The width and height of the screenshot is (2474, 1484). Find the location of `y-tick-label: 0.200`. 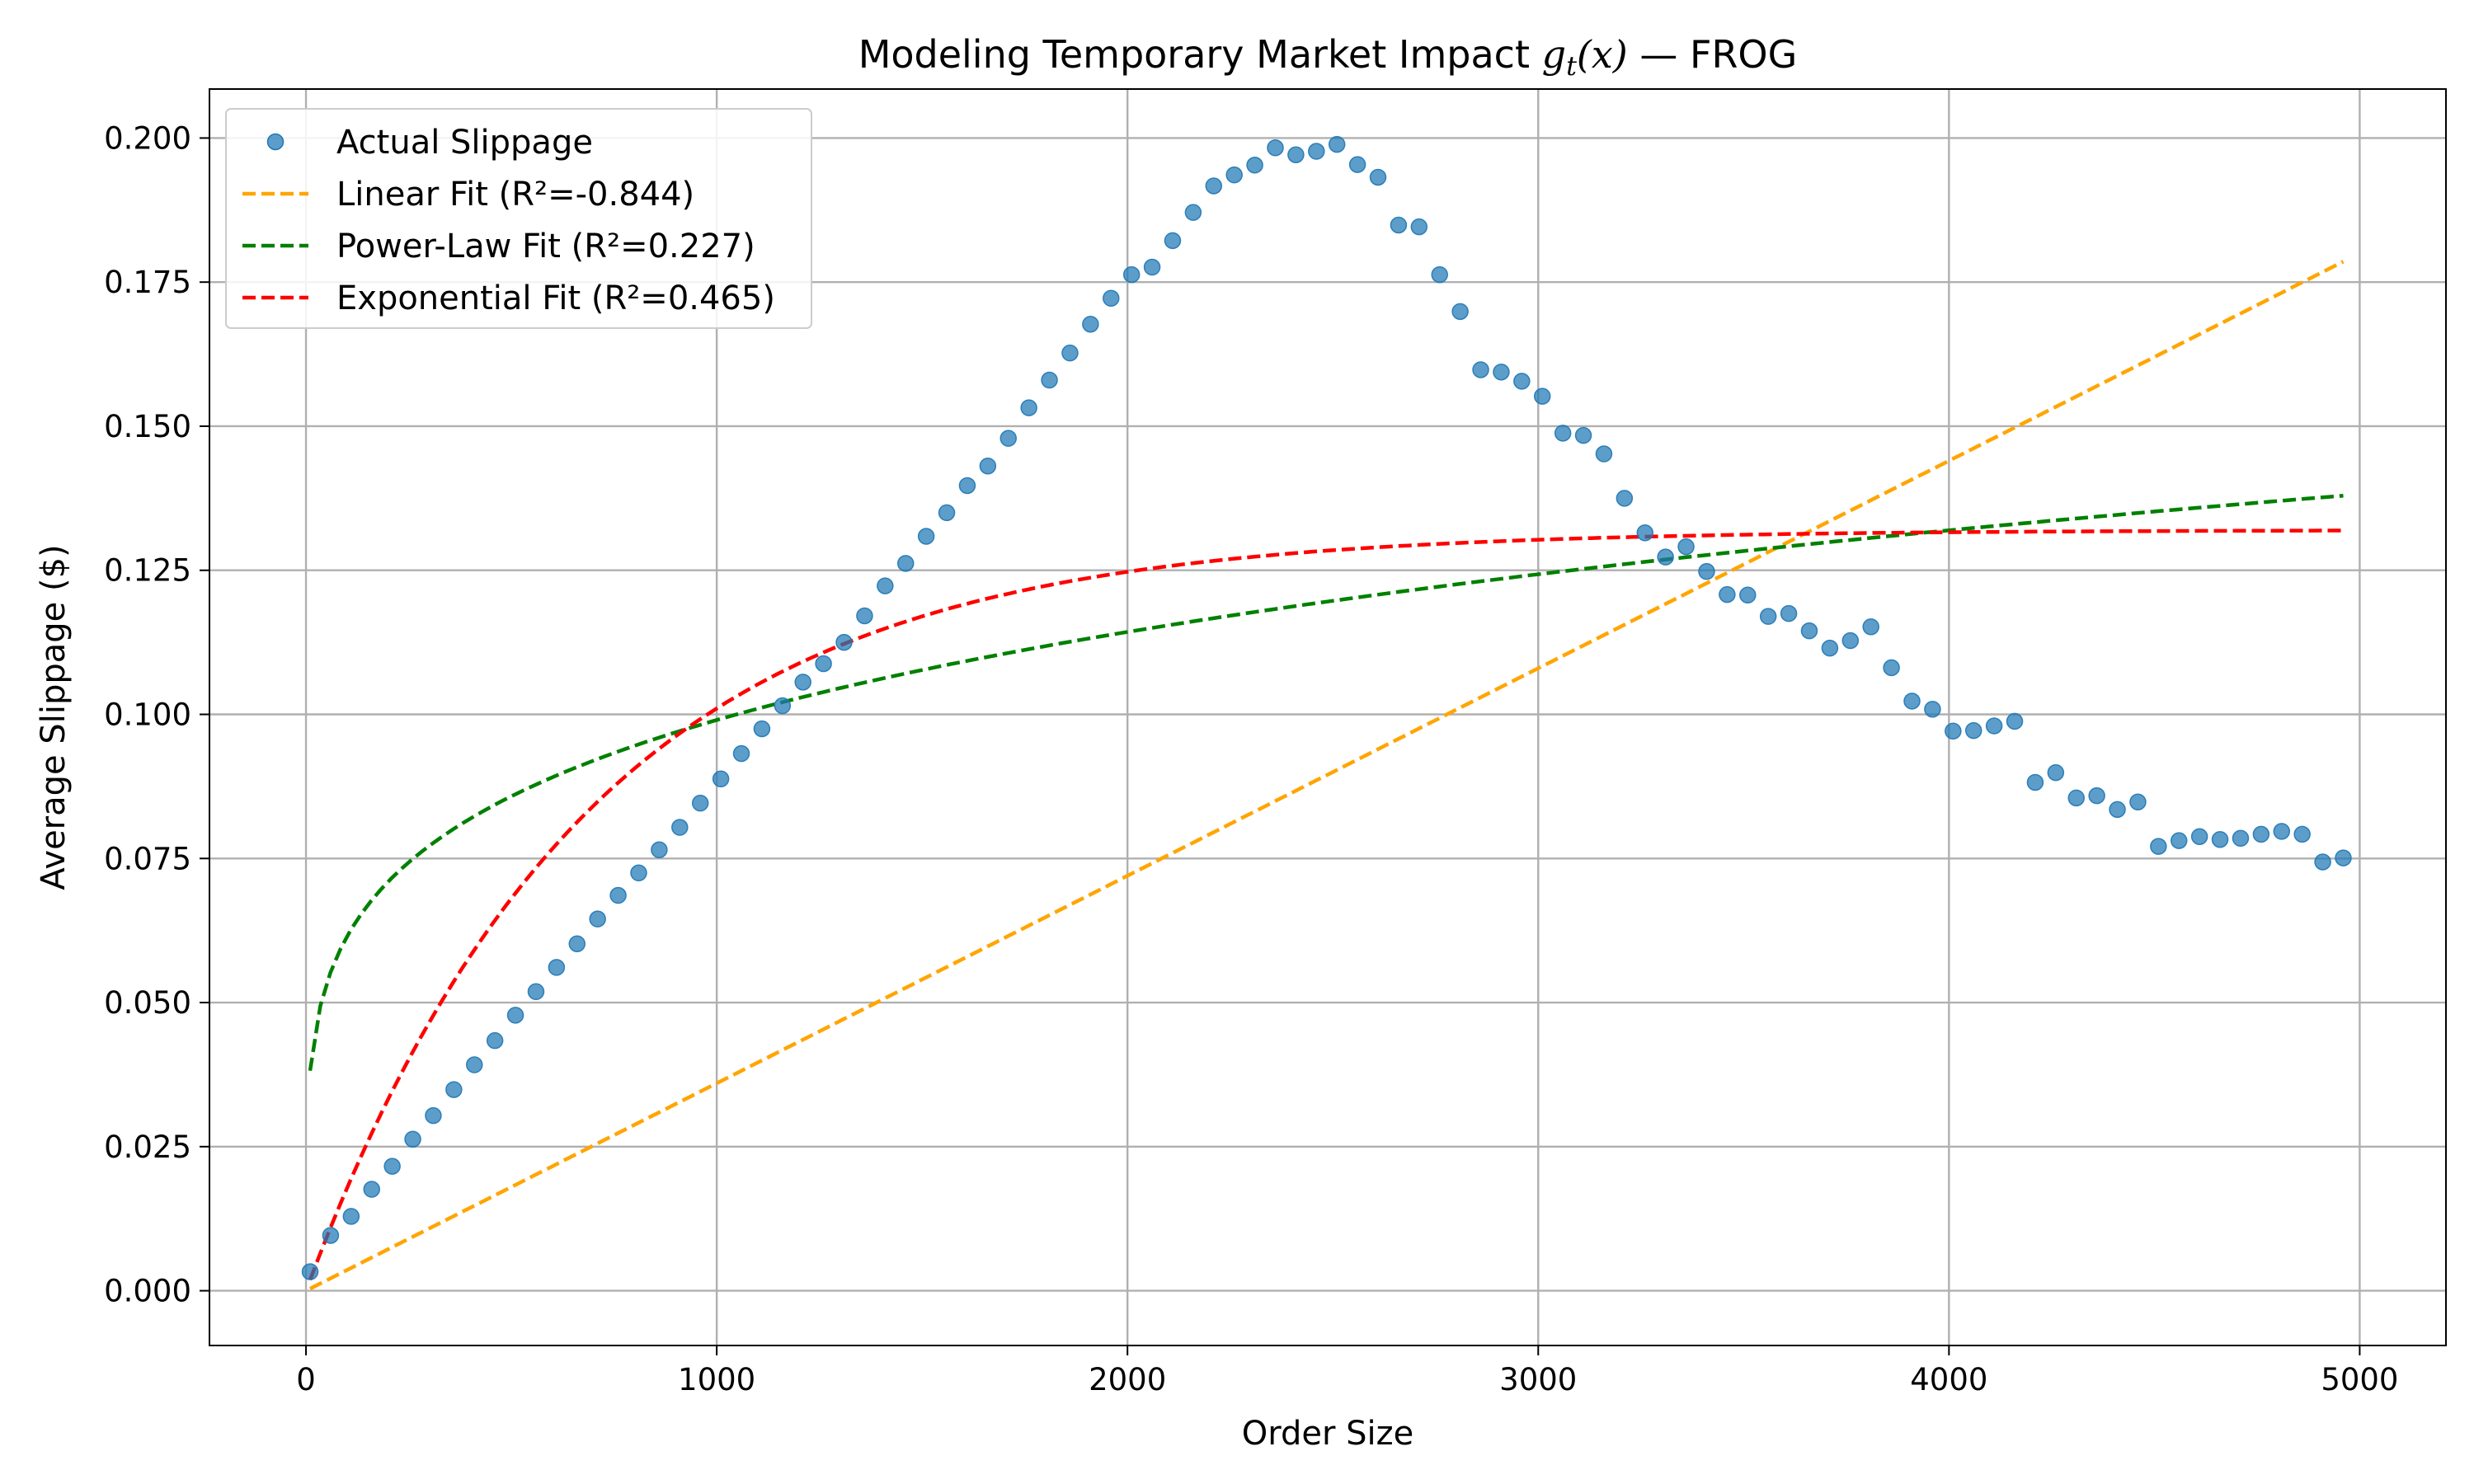

y-tick-label: 0.200 is located at coordinates (147, 138).